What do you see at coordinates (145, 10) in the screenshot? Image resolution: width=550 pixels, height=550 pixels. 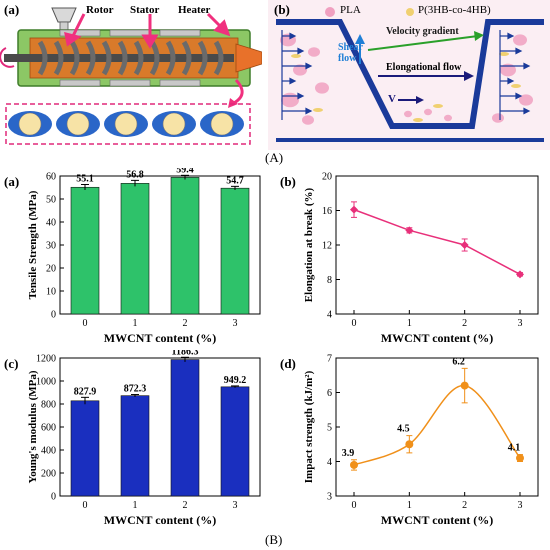 I see `label-stator: Stator` at bounding box center [145, 10].